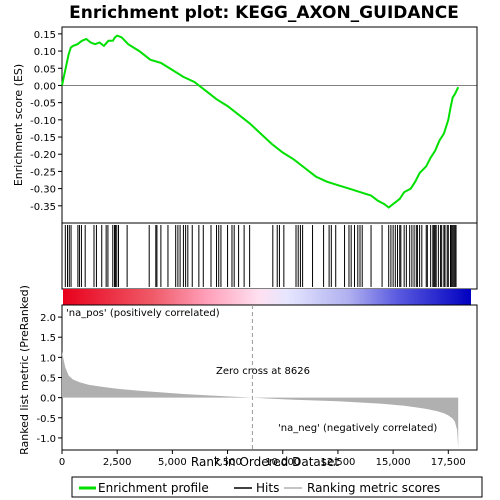 The height and width of the screenshot is (500, 500). I want to click on metric-y-tick-label: -0.5, so click(46, 419).